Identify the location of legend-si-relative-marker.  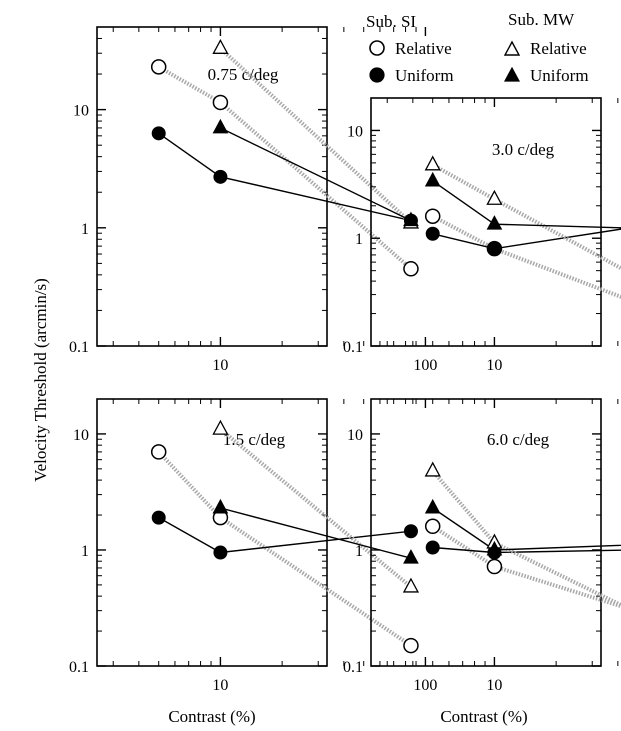
(377, 48).